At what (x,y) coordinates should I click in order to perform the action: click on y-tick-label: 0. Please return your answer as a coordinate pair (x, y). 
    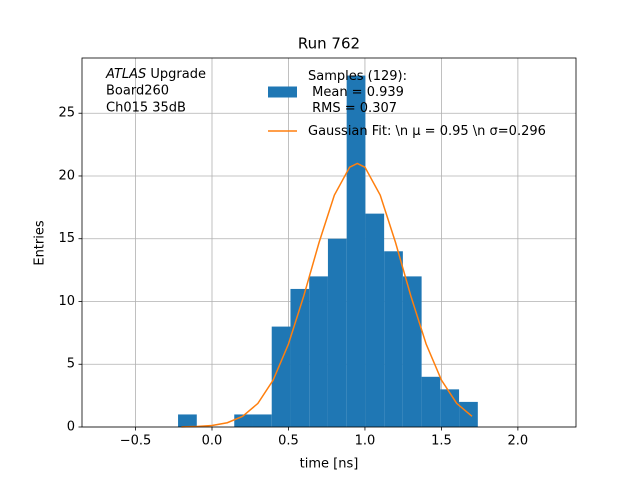
    Looking at the image, I should click on (71, 427).